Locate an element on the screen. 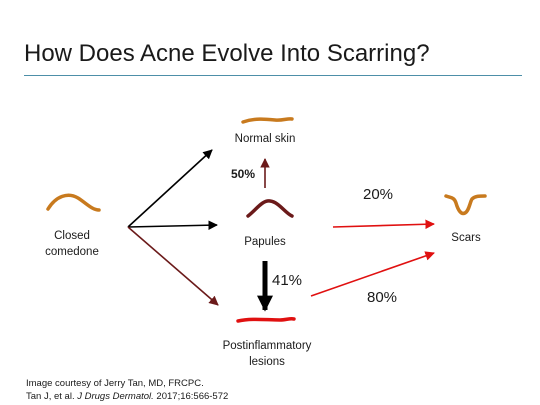 The width and height of the screenshot is (540, 405). citation-details: 2017;16:566-572 is located at coordinates (191, 396).